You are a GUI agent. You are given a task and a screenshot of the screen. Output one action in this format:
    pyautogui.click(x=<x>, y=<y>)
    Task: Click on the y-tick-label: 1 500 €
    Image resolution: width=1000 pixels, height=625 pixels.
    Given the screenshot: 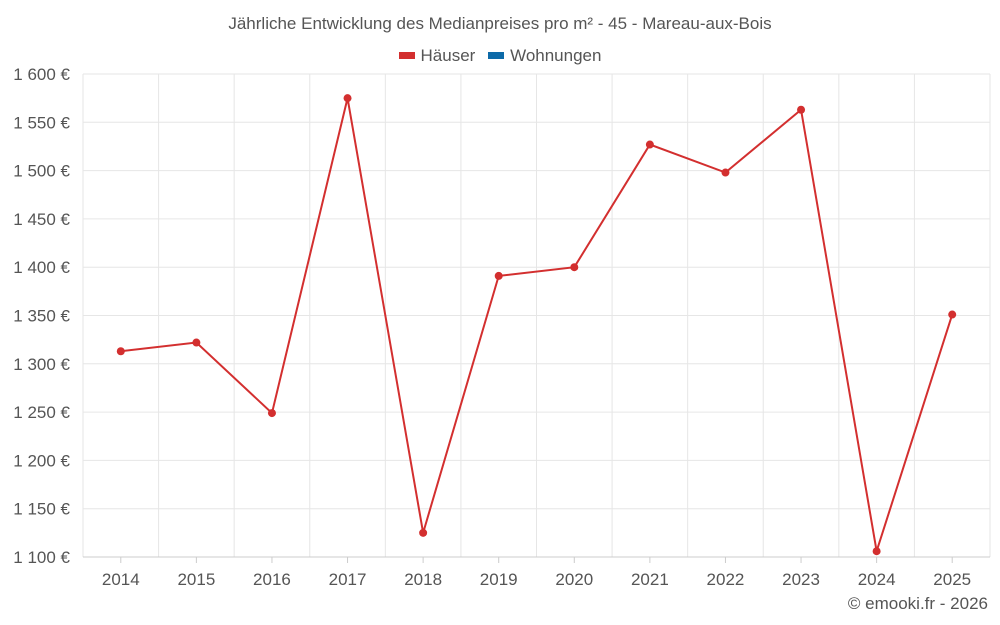 What is the action you would take?
    pyautogui.click(x=41, y=171)
    